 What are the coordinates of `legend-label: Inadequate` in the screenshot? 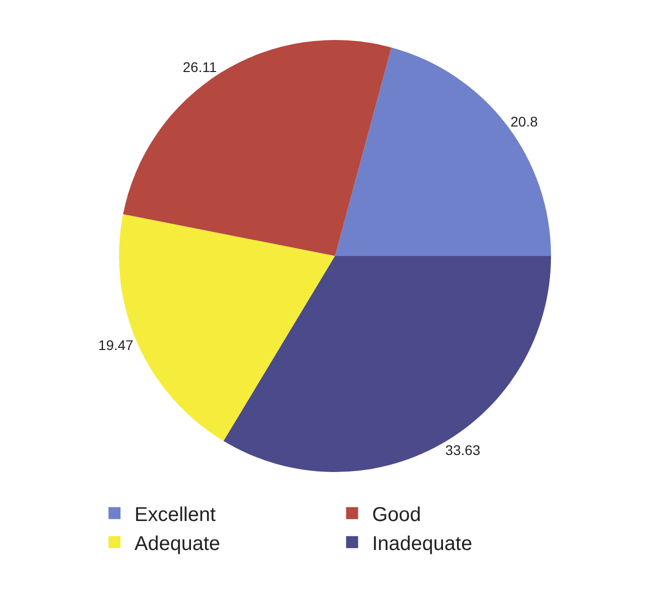 It's located at (422, 543).